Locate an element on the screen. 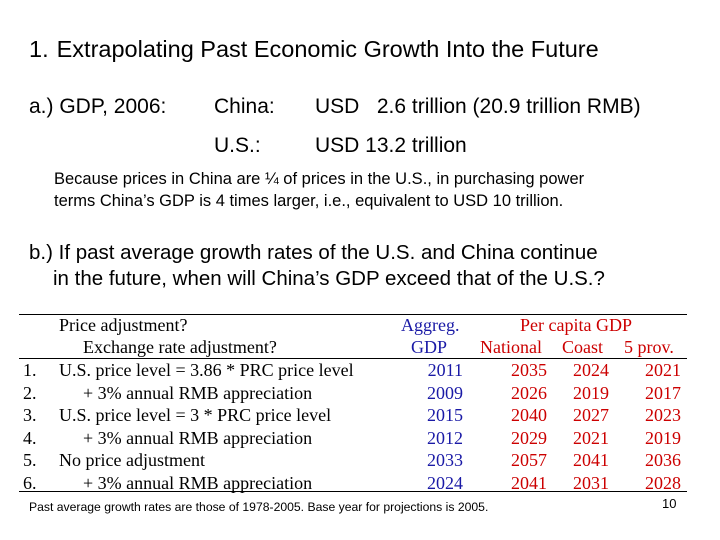 This screenshot has height=540, width=720. us-gdp-value: USD 13.2 trillion is located at coordinates (391, 145).